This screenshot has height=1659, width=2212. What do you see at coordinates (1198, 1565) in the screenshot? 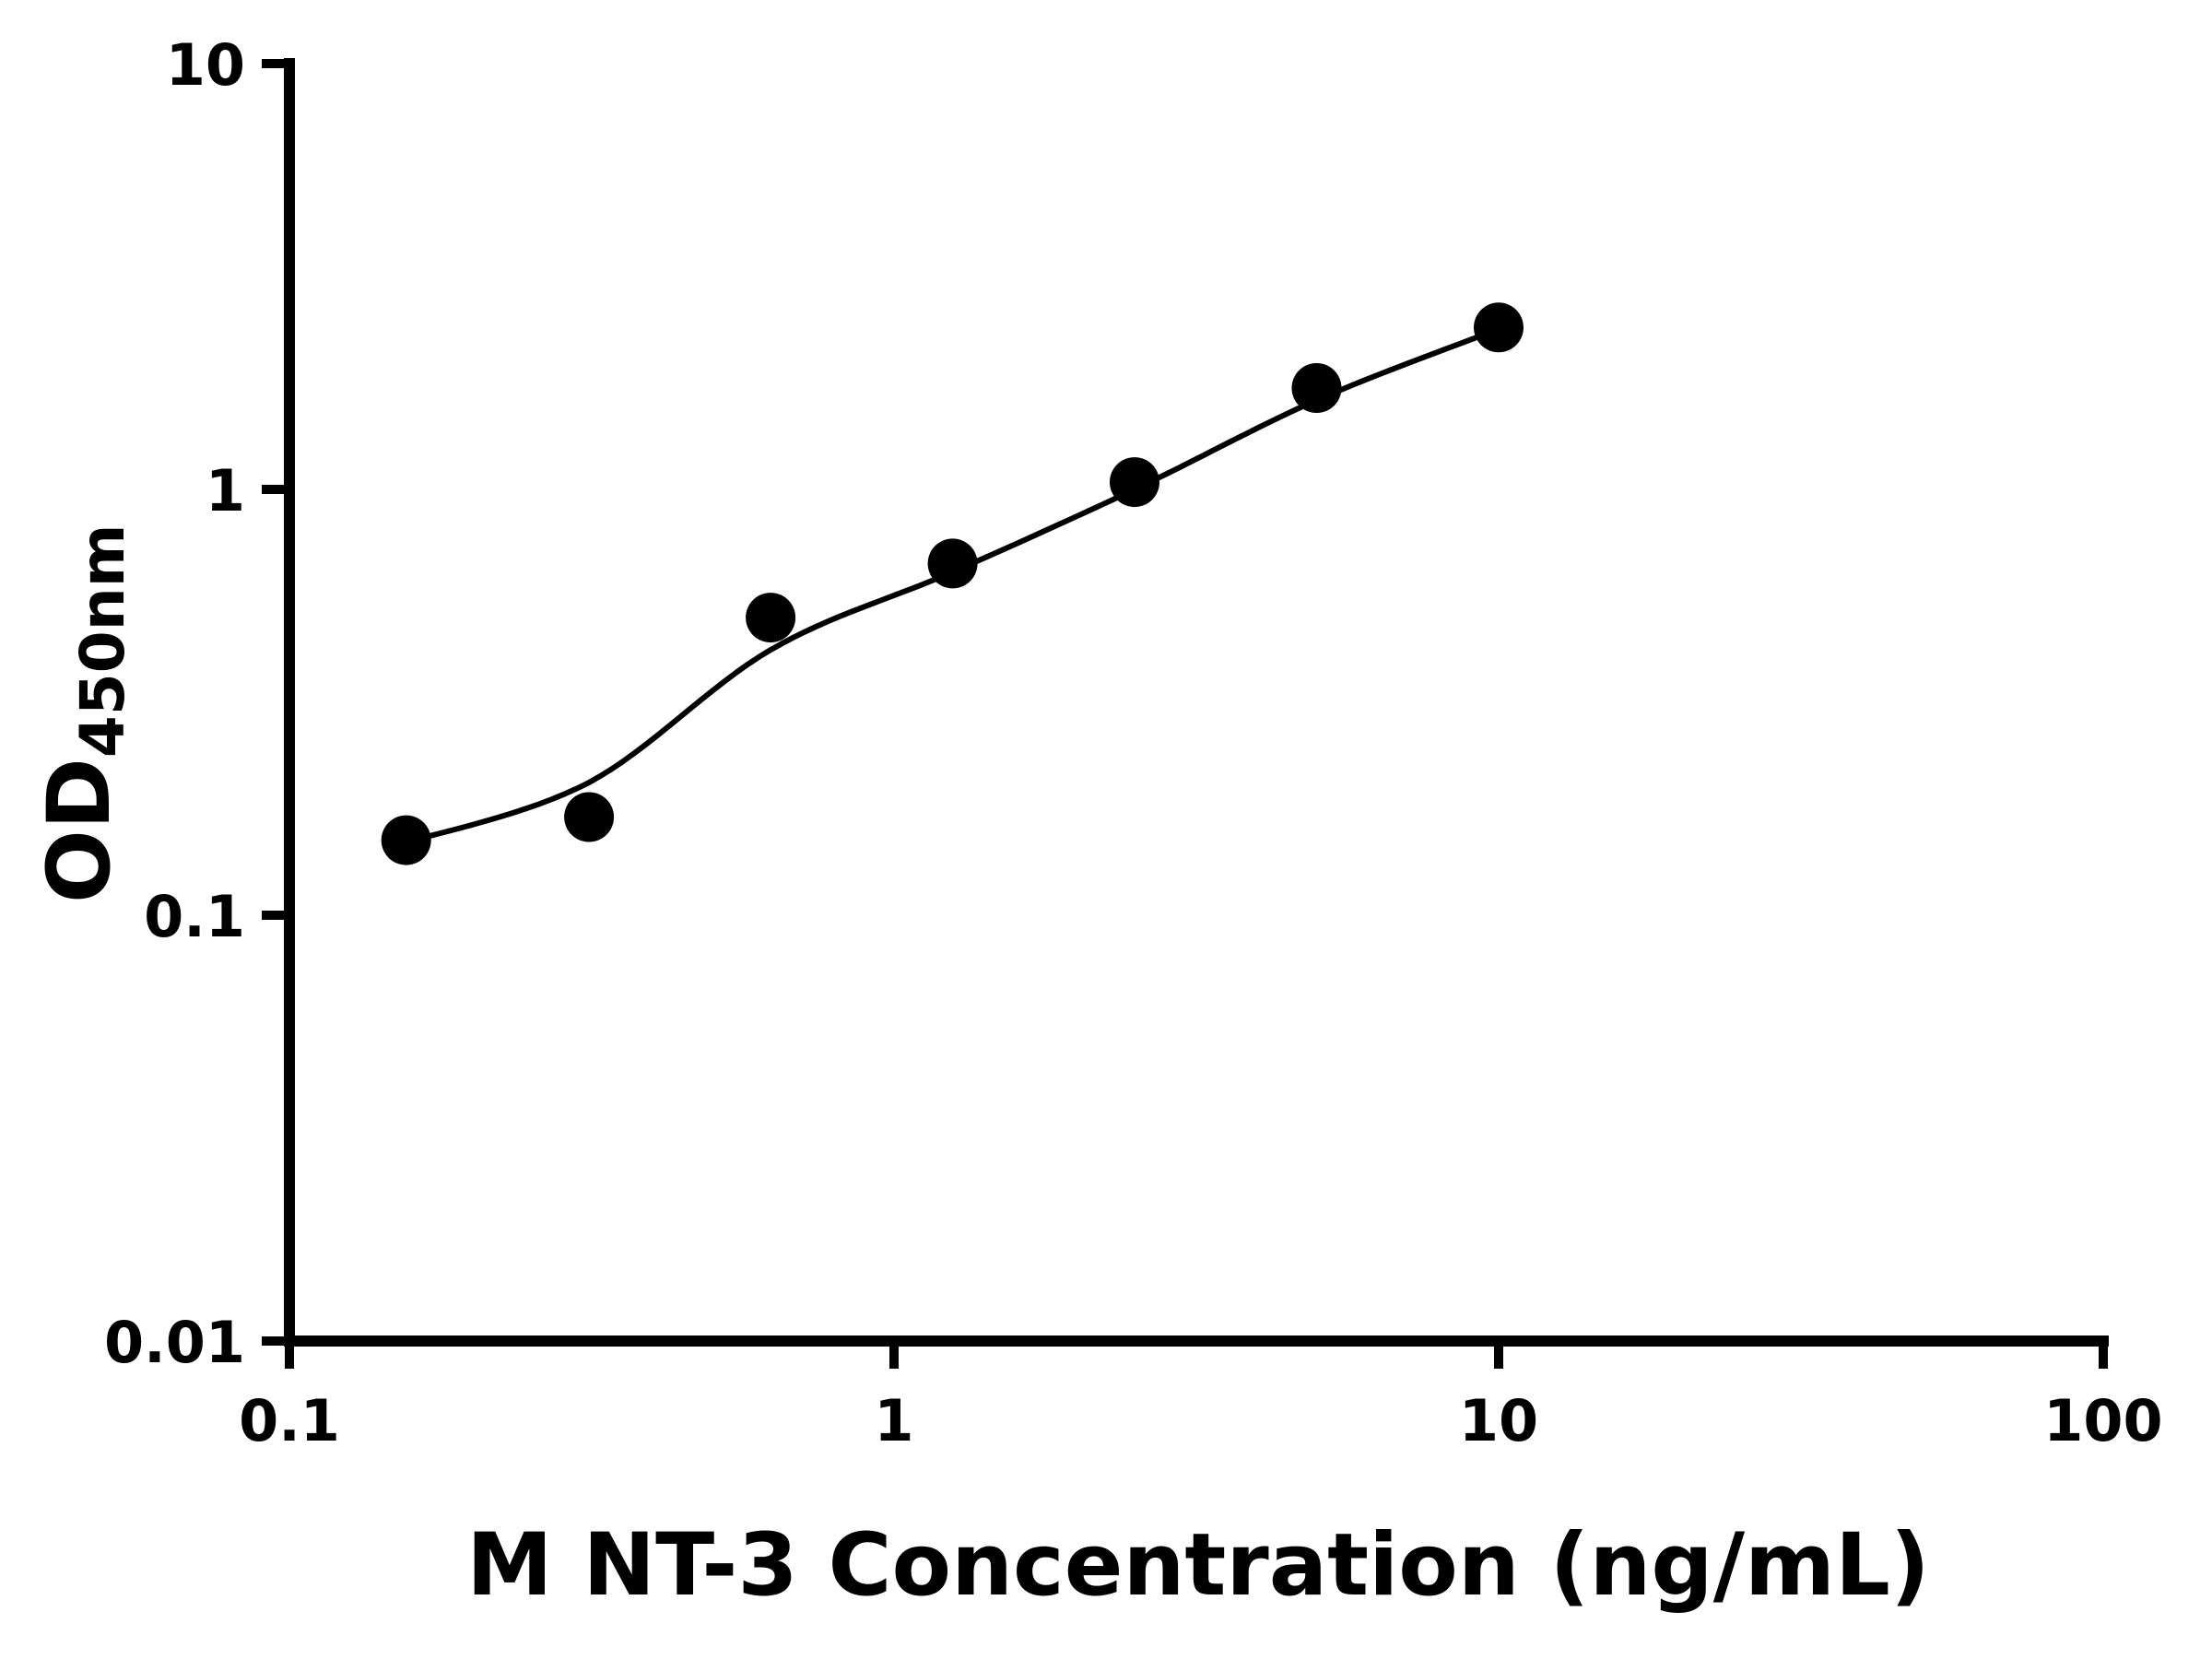
I see `x-axis-title: M NT-3 Concentration (ng/mL)` at bounding box center [1198, 1565].